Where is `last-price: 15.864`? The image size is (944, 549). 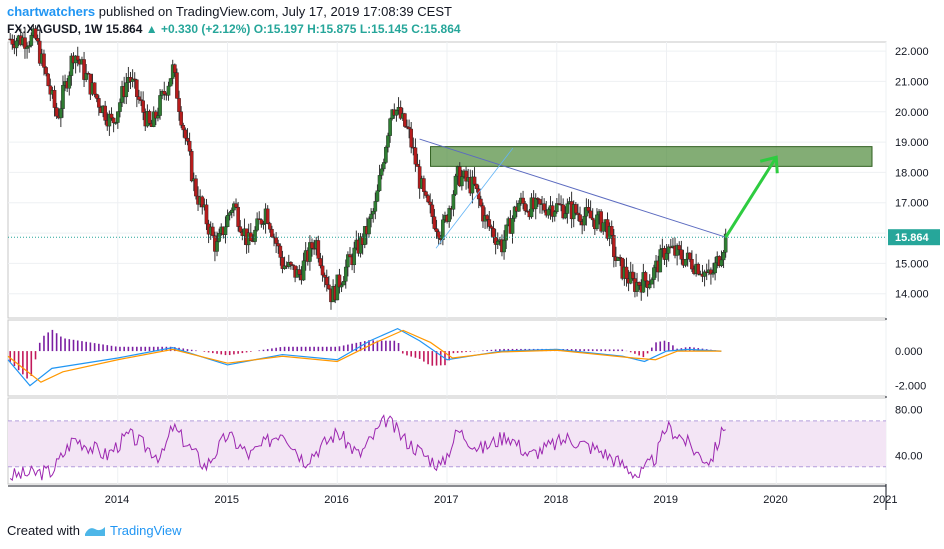
last-price: 15.864 is located at coordinates (124, 29).